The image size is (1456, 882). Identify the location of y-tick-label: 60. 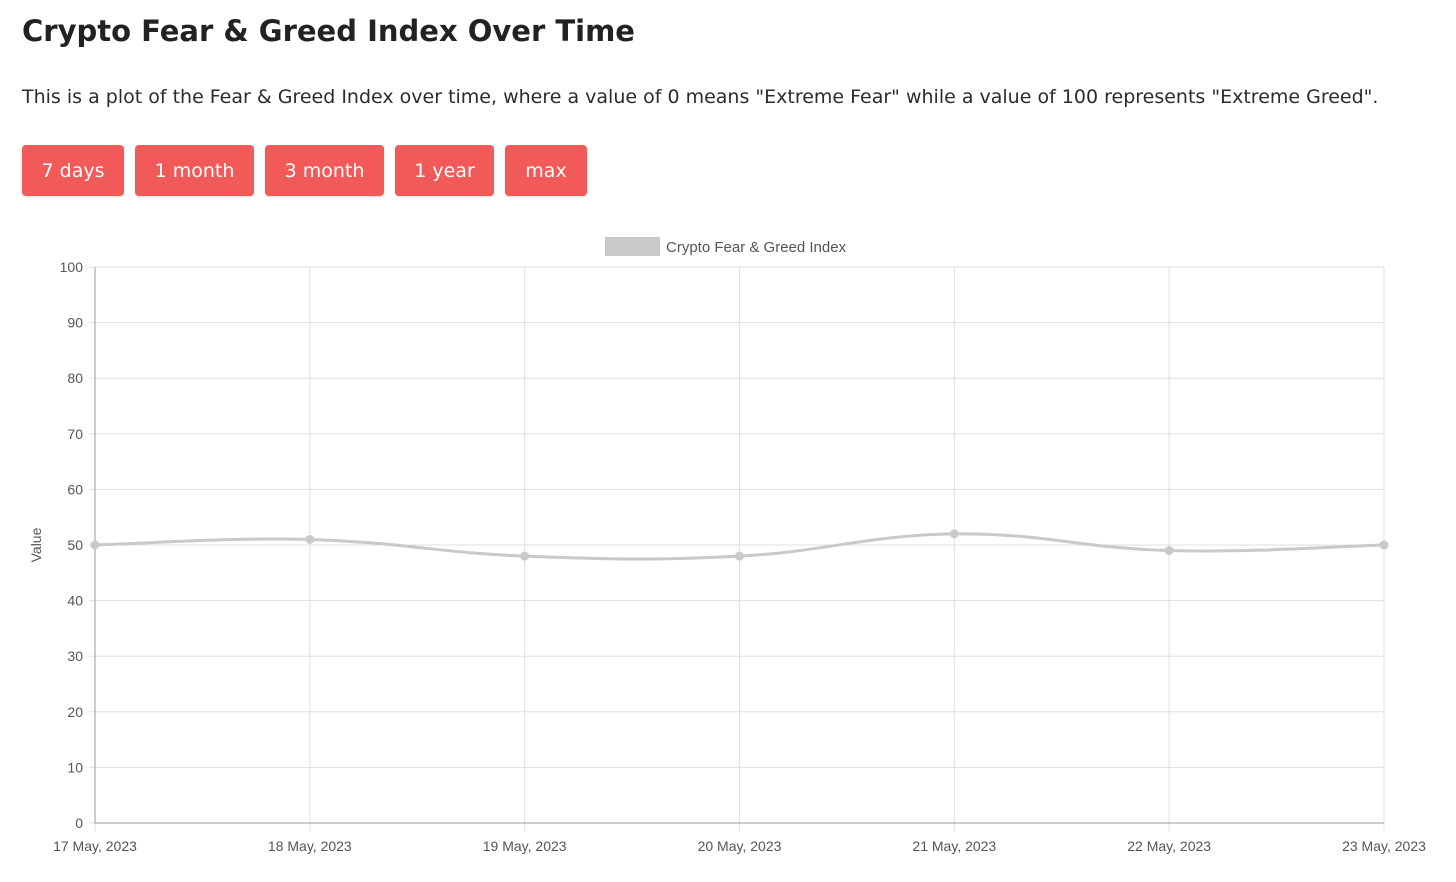
(75, 489).